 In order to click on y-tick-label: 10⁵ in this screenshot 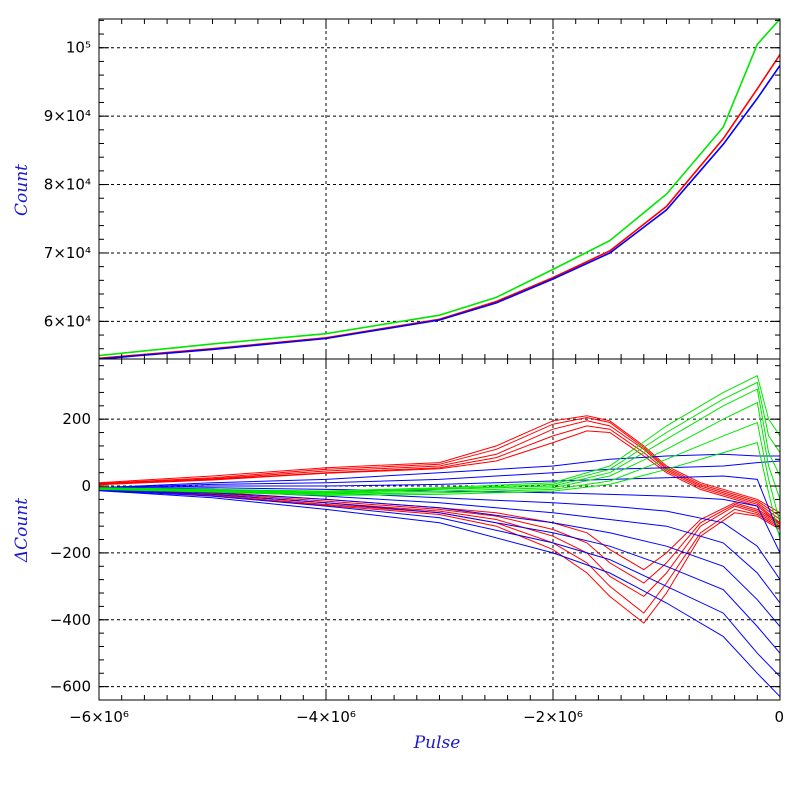, I will do `click(78, 48)`.